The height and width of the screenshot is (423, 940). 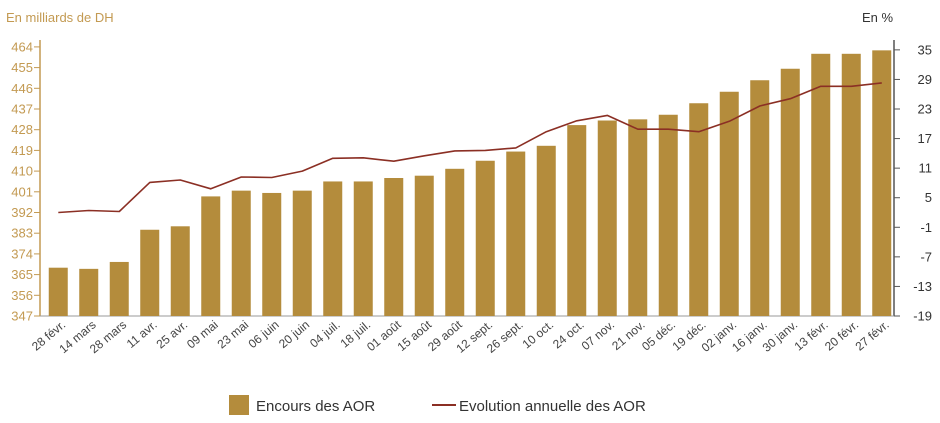 What do you see at coordinates (22, 129) in the screenshot?
I see `left-tick-label: 428` at bounding box center [22, 129].